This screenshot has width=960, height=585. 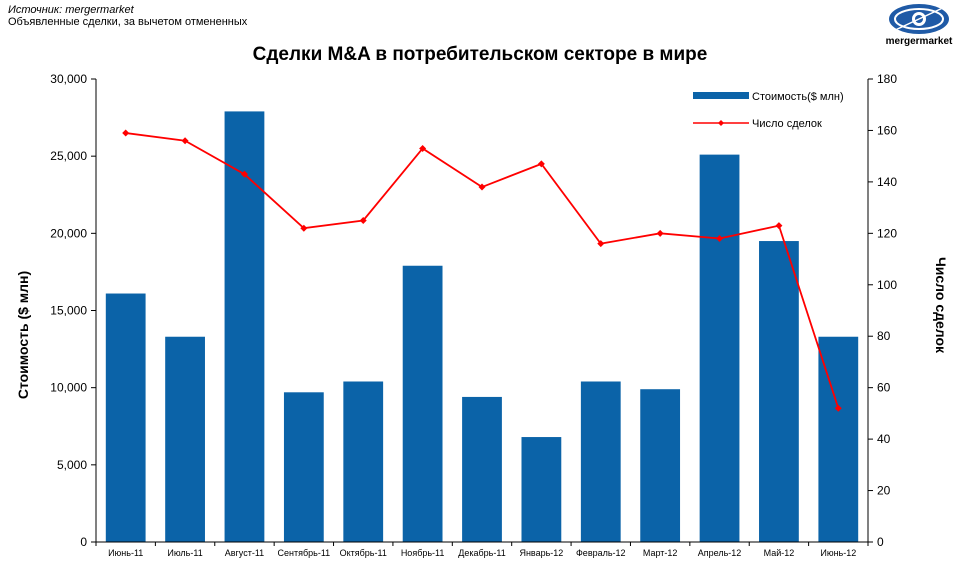 I want to click on bar-Август-11, so click(x=244, y=326).